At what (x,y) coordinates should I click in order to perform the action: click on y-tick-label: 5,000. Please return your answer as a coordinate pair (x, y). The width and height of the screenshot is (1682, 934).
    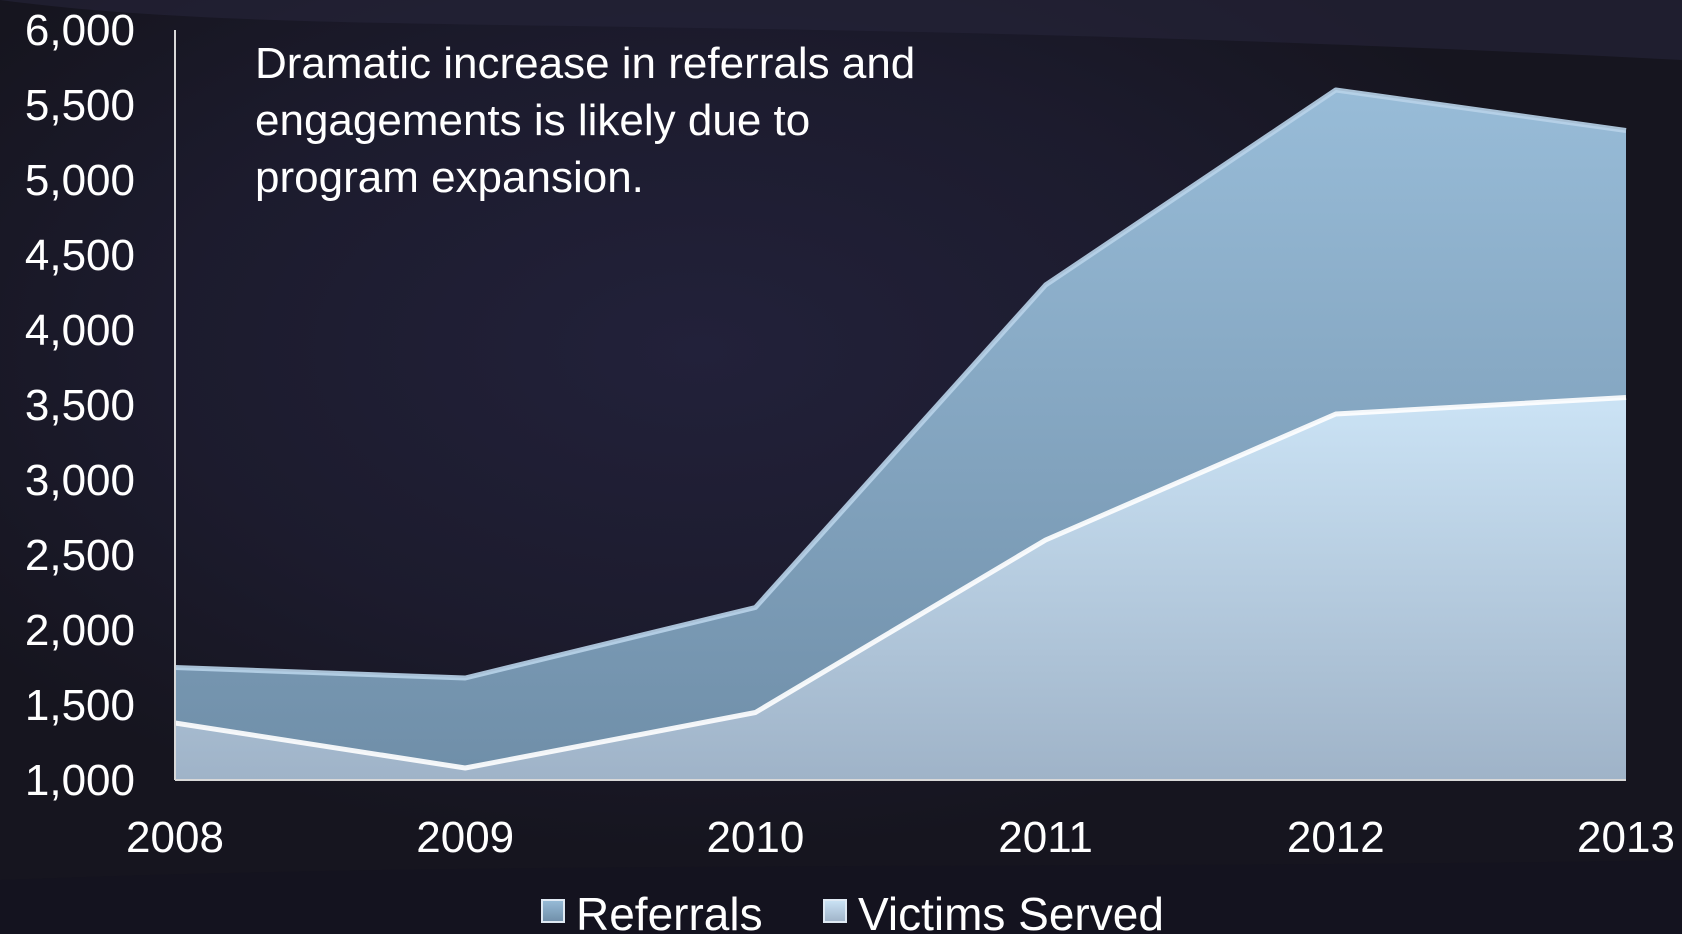
    Looking at the image, I should click on (80, 180).